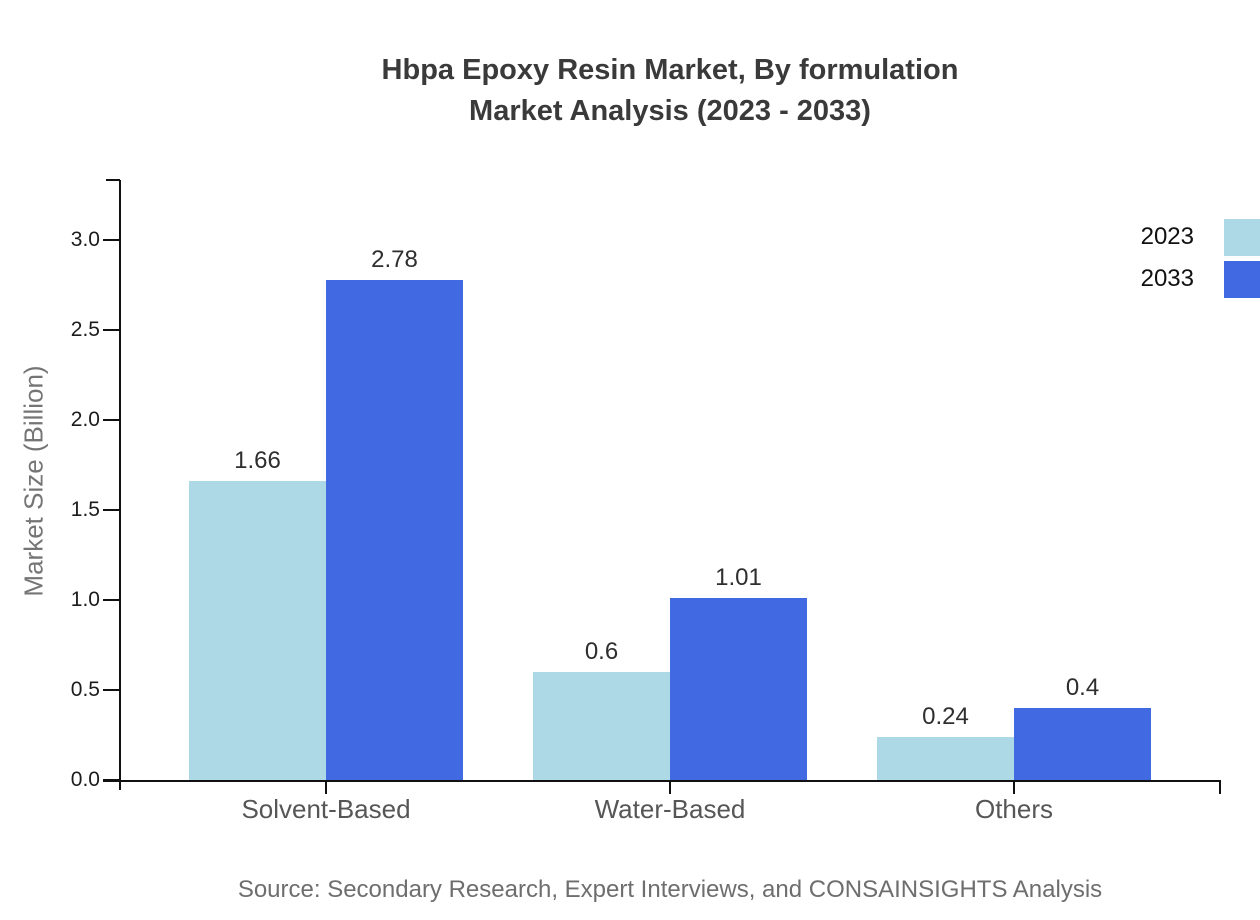 This screenshot has width=1260, height=920. I want to click on y-tick-label: 2.0, so click(85, 419).